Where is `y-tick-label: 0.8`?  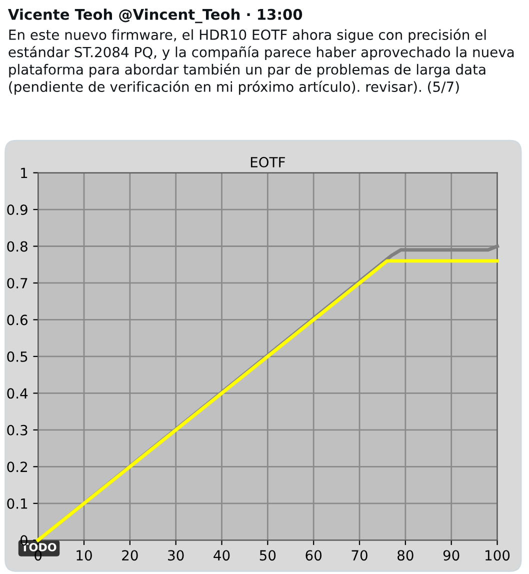 y-tick-label: 0.8 is located at coordinates (17, 246).